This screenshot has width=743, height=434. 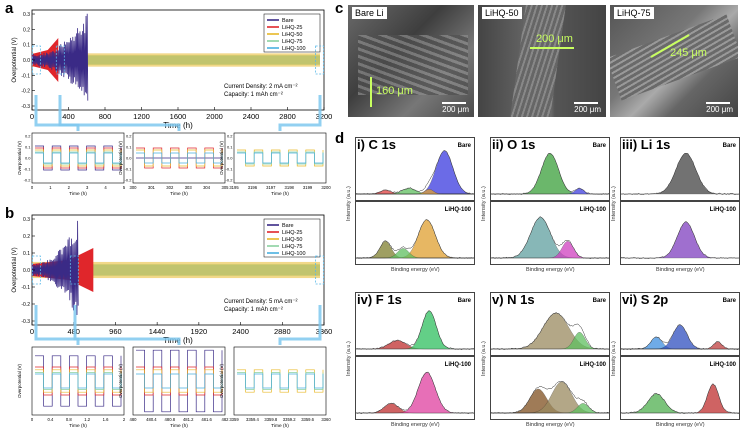 I want to click on inset-x-tick-label: 3359.8, so click(x=270, y=419).